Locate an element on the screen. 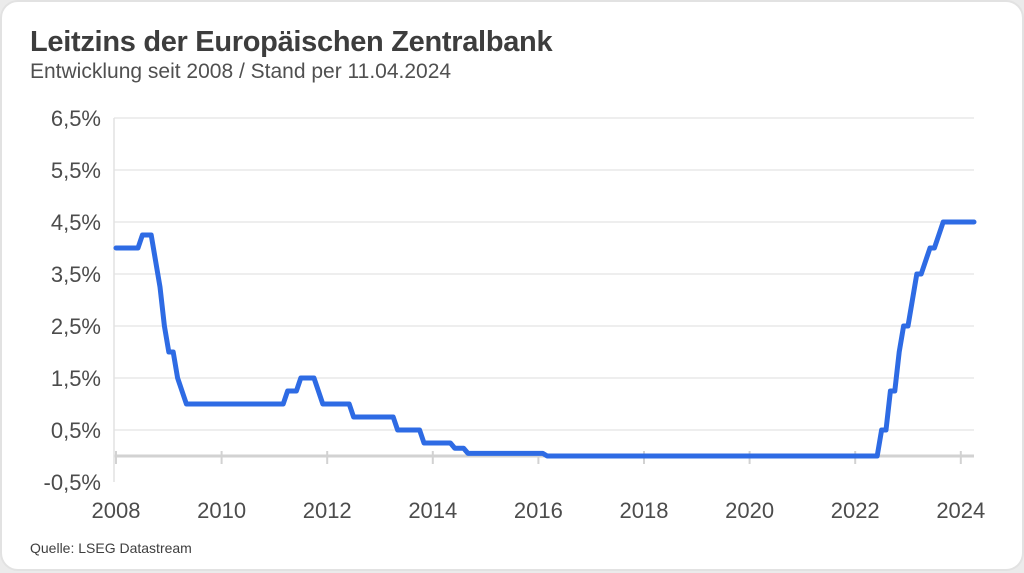 Image resolution: width=1024 pixels, height=573 pixels. y-tick-label: -0,5% is located at coordinates (72, 482).